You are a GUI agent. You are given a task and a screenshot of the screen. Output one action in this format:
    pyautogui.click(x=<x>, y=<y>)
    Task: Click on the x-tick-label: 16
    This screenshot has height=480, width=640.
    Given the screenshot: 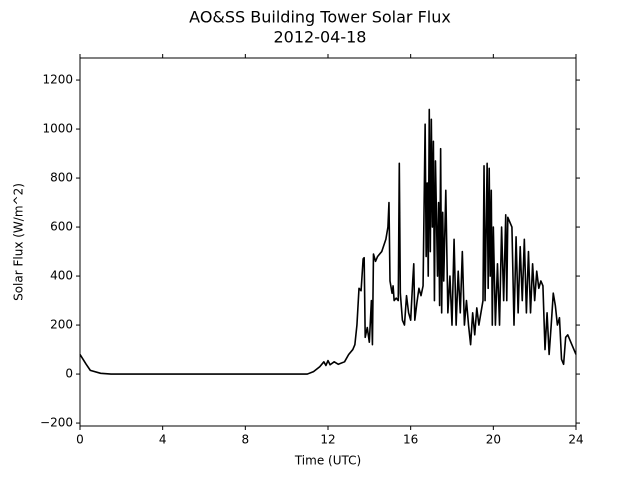 What is the action you would take?
    pyautogui.click(x=410, y=440)
    